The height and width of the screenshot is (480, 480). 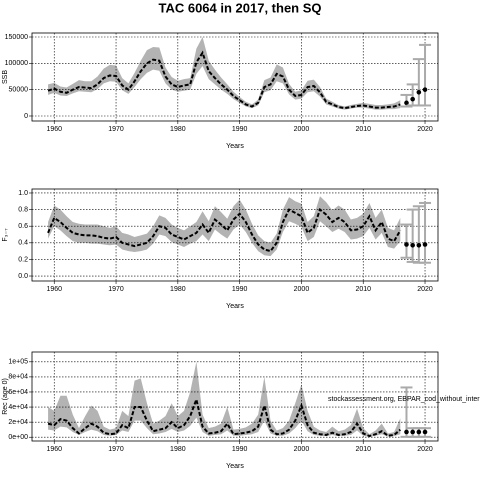 What do you see at coordinates (23, 209) in the screenshot?
I see `y-tick-label: 0.8` at bounding box center [23, 209].